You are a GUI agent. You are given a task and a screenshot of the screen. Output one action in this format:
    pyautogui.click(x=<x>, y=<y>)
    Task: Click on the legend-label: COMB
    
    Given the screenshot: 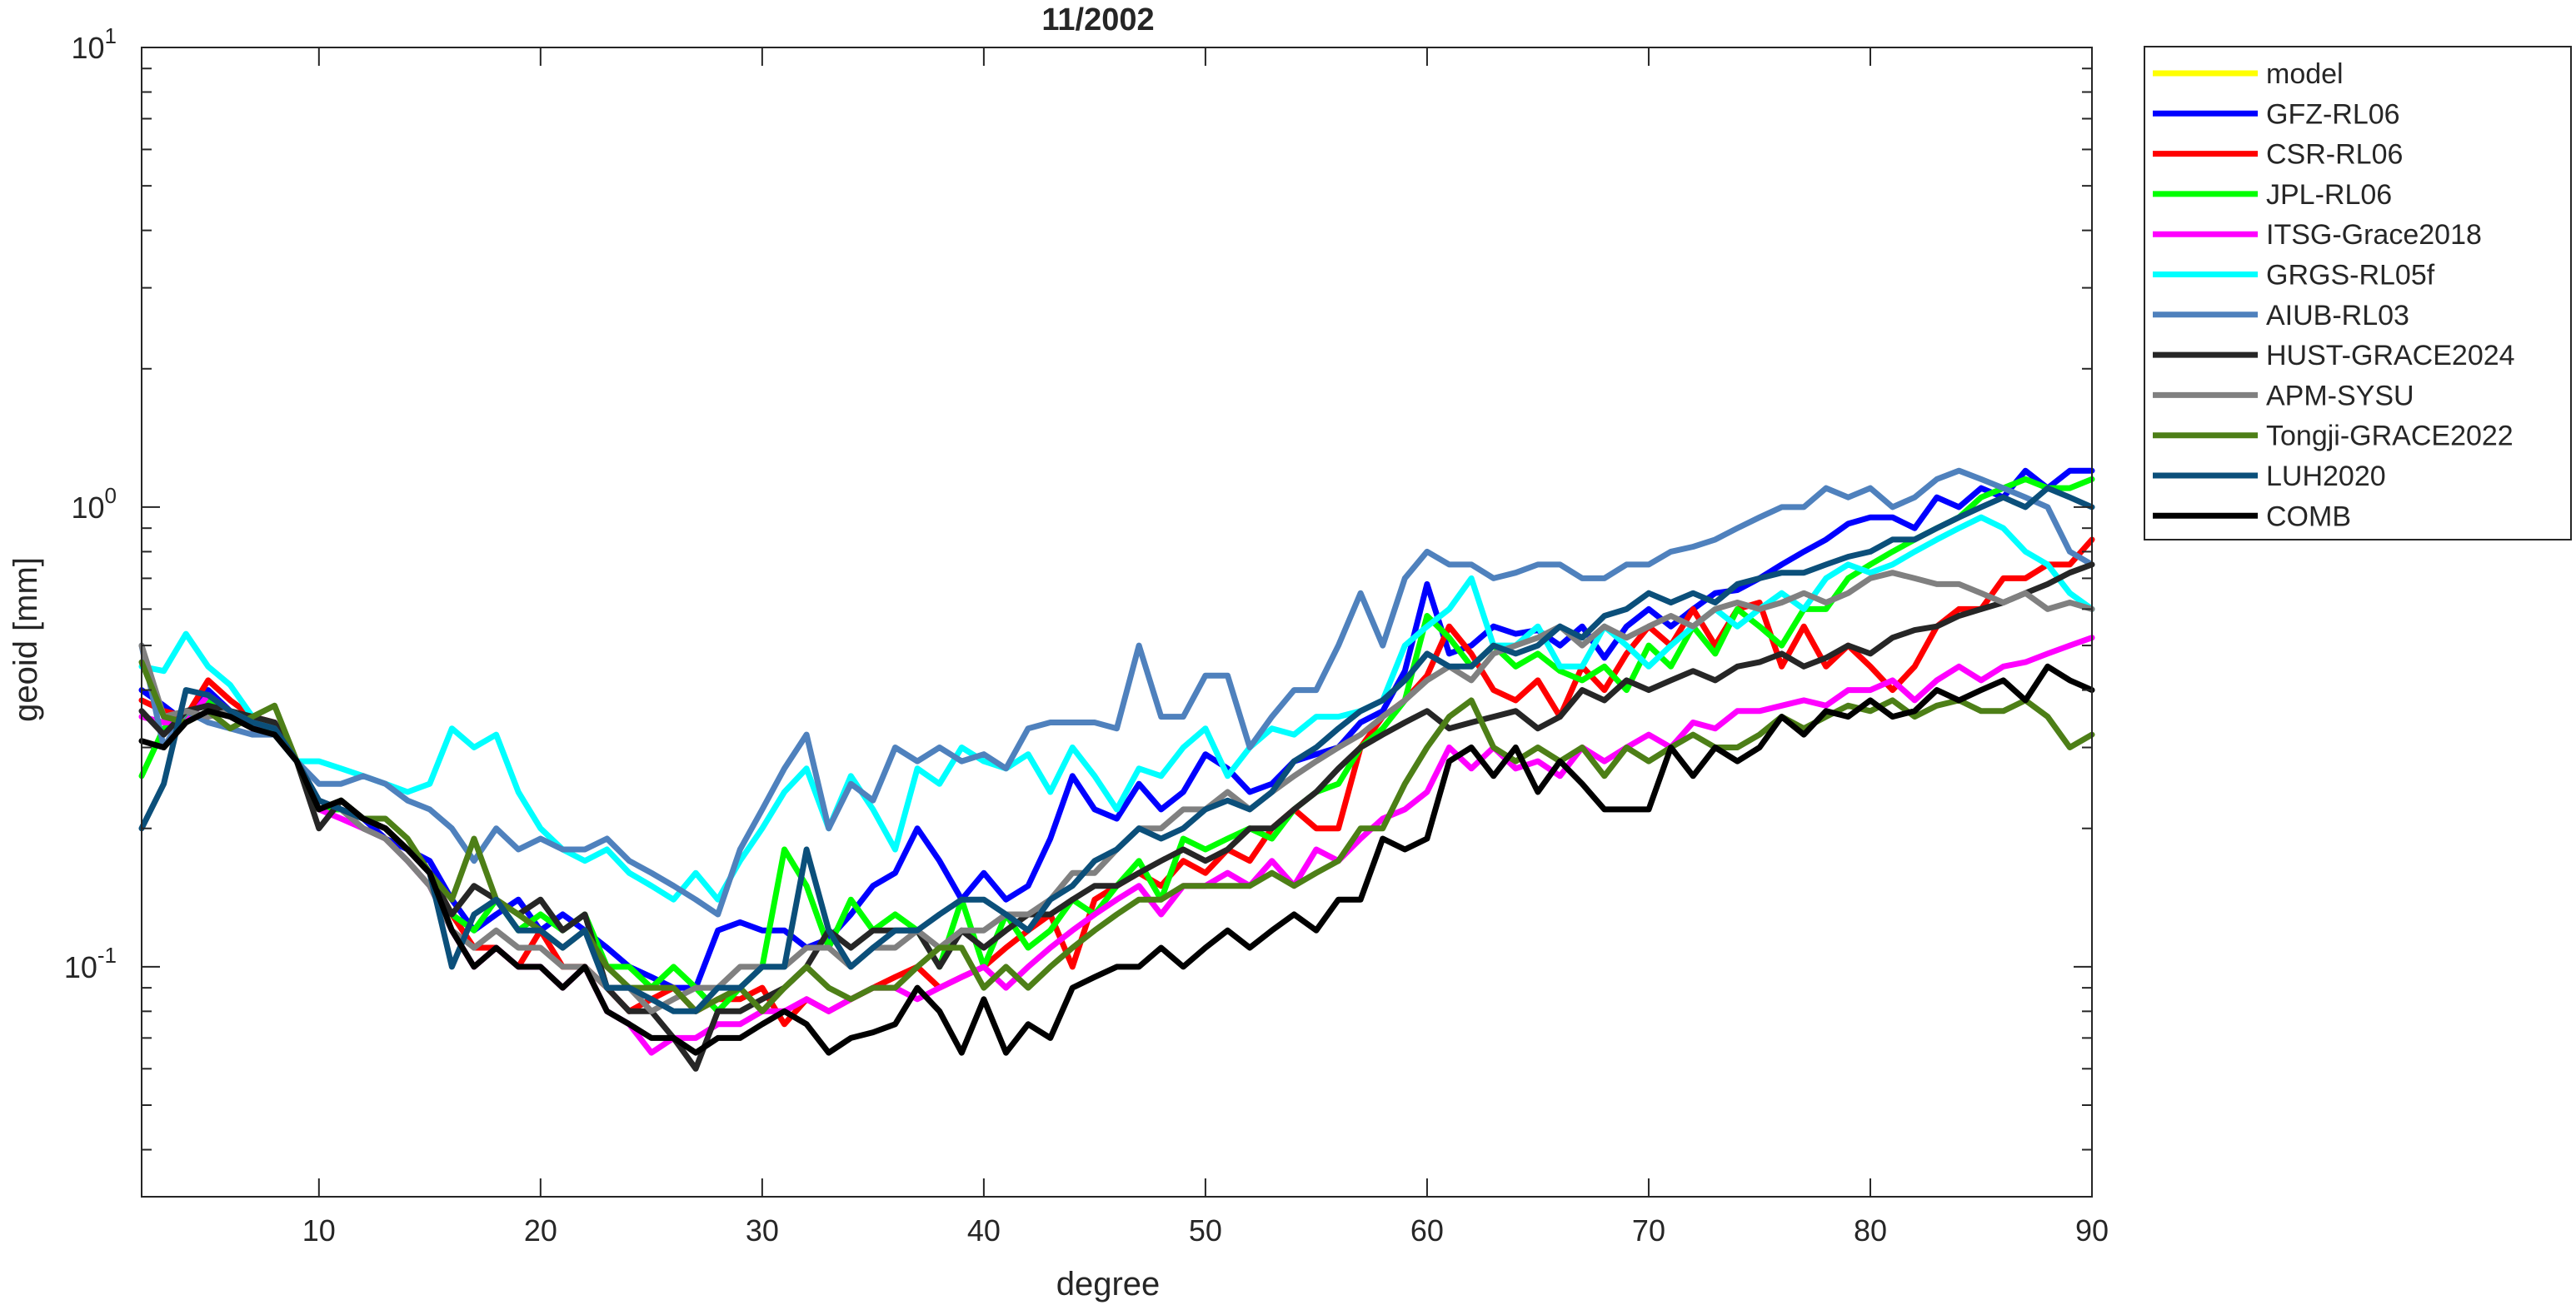 What is the action you would take?
    pyautogui.click(x=2308, y=516)
    